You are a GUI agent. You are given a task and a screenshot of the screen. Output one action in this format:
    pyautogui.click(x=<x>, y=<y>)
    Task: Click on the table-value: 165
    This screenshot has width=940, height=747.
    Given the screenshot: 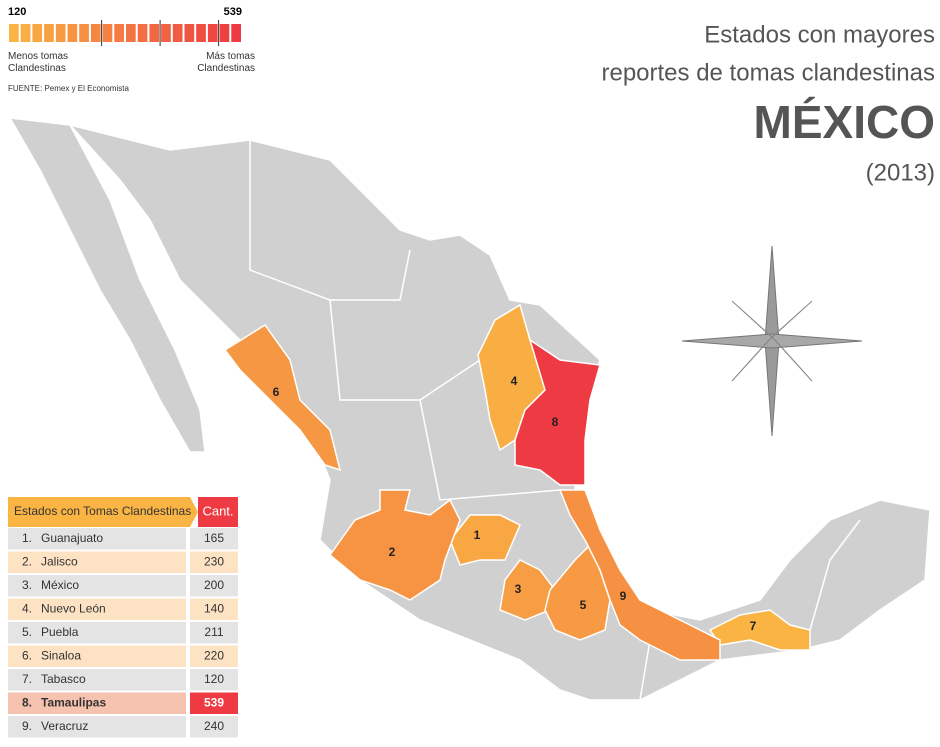 What is the action you would take?
    pyautogui.click(x=214, y=538)
    